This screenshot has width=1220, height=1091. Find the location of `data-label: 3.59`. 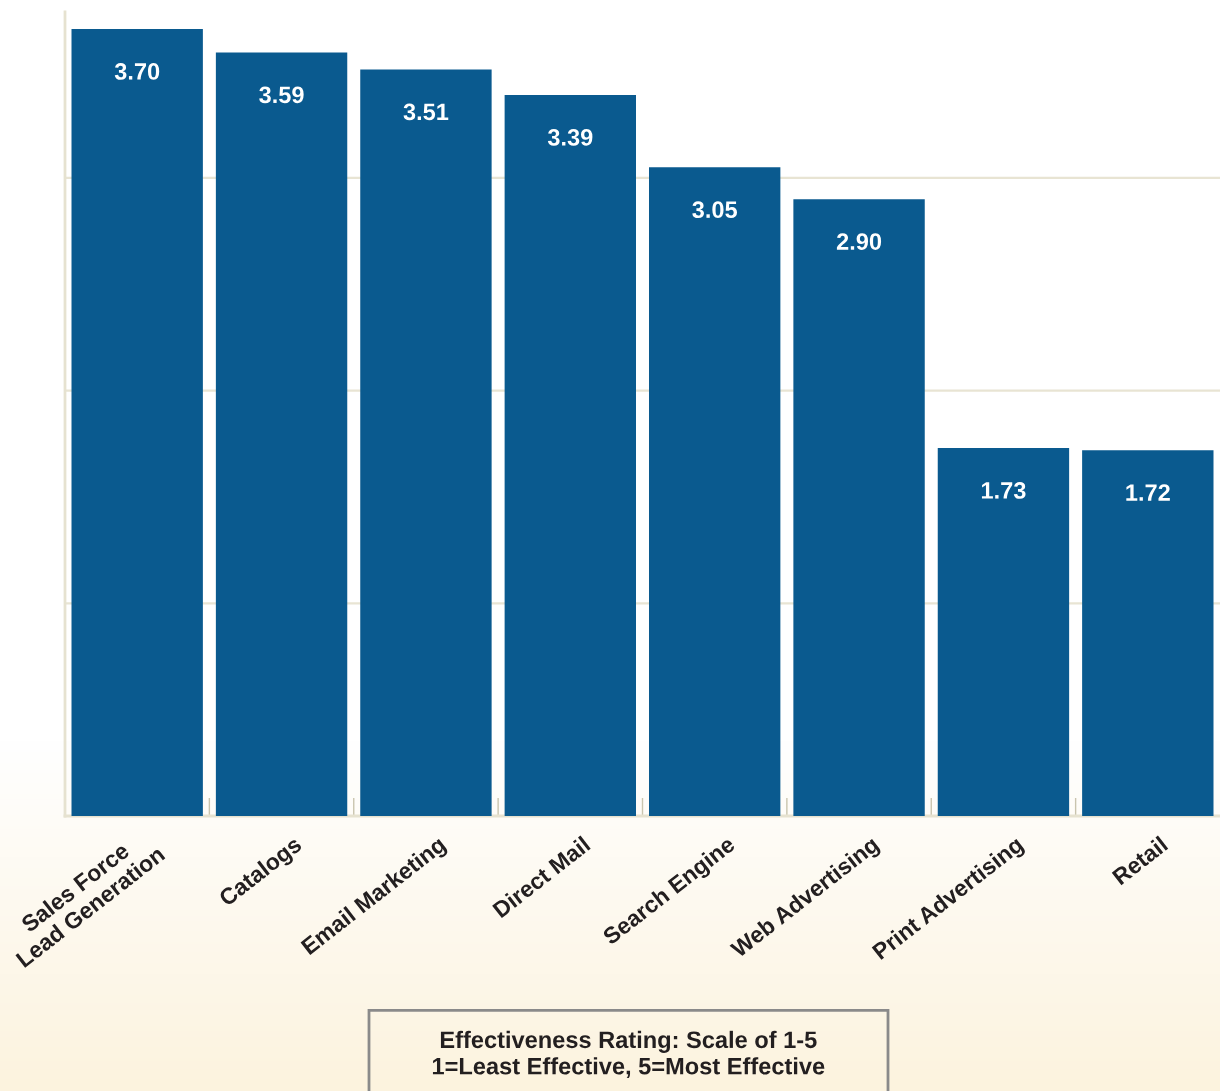

data-label: 3.59 is located at coordinates (281, 95).